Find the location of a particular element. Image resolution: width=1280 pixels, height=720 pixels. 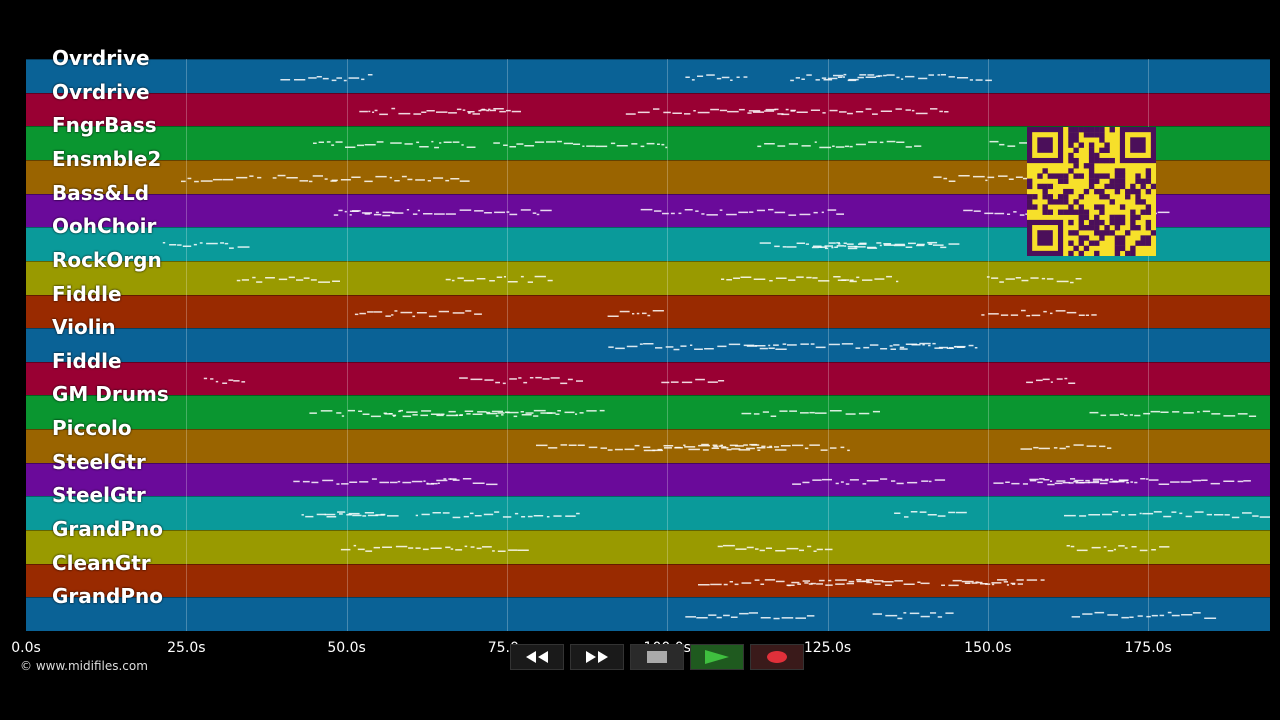

qr-code is located at coordinates (1092, 192).